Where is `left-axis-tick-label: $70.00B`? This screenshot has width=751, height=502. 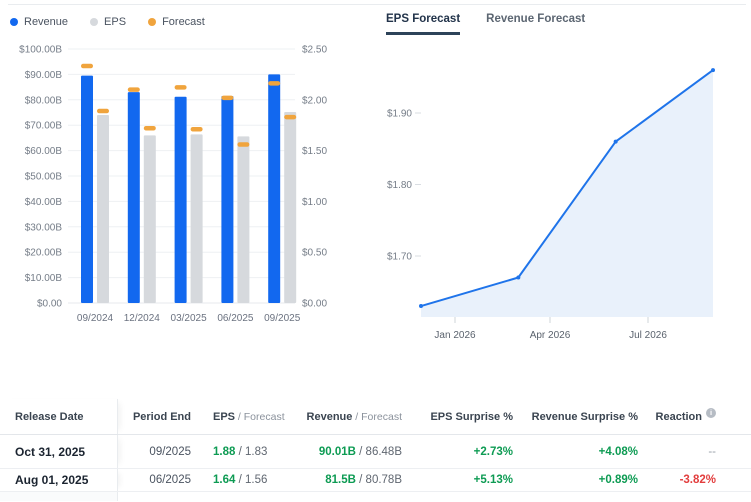
left-axis-tick-label: $70.00B is located at coordinates (44, 126).